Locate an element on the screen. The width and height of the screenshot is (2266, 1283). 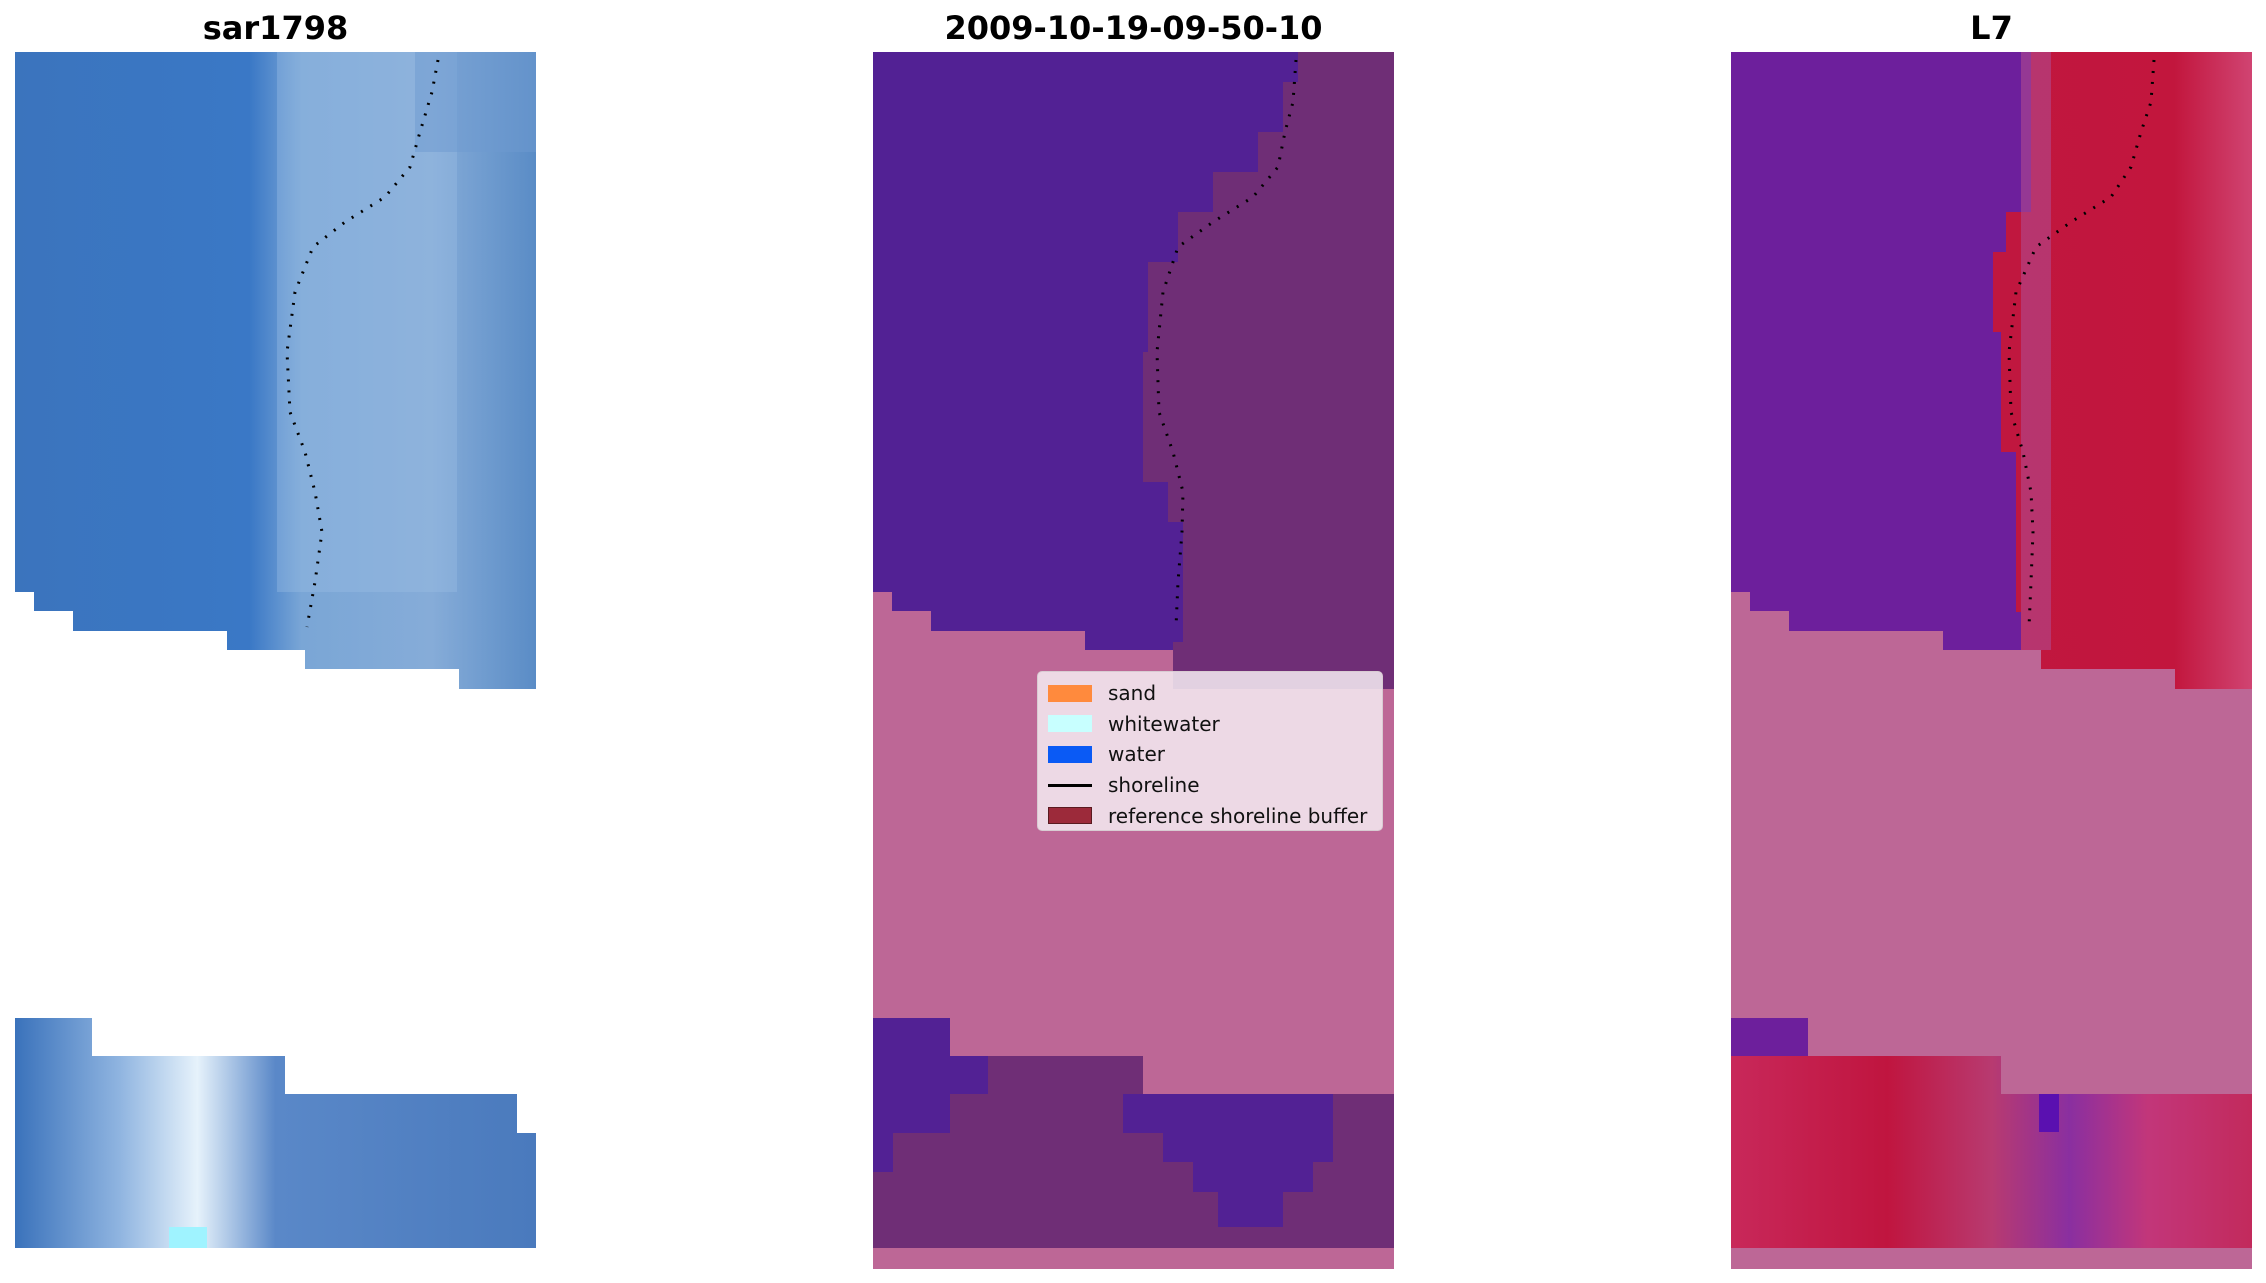
legend-swatch-water is located at coordinates (1070, 754).